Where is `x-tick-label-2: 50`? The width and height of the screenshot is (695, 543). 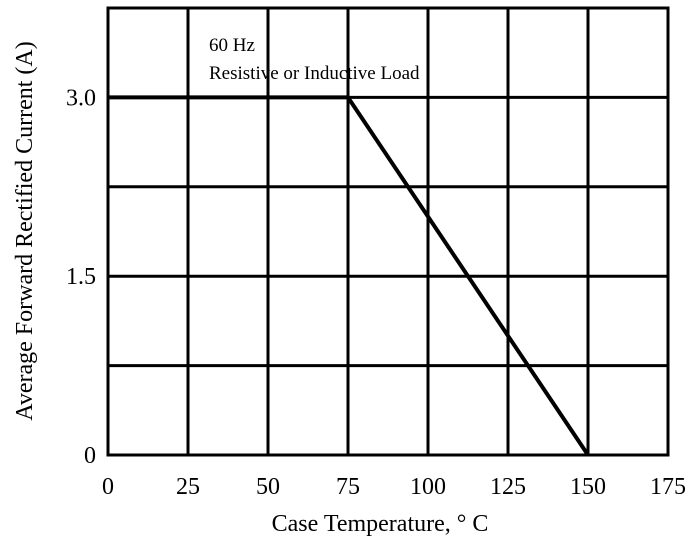
x-tick-label-2: 50 is located at coordinates (268, 487).